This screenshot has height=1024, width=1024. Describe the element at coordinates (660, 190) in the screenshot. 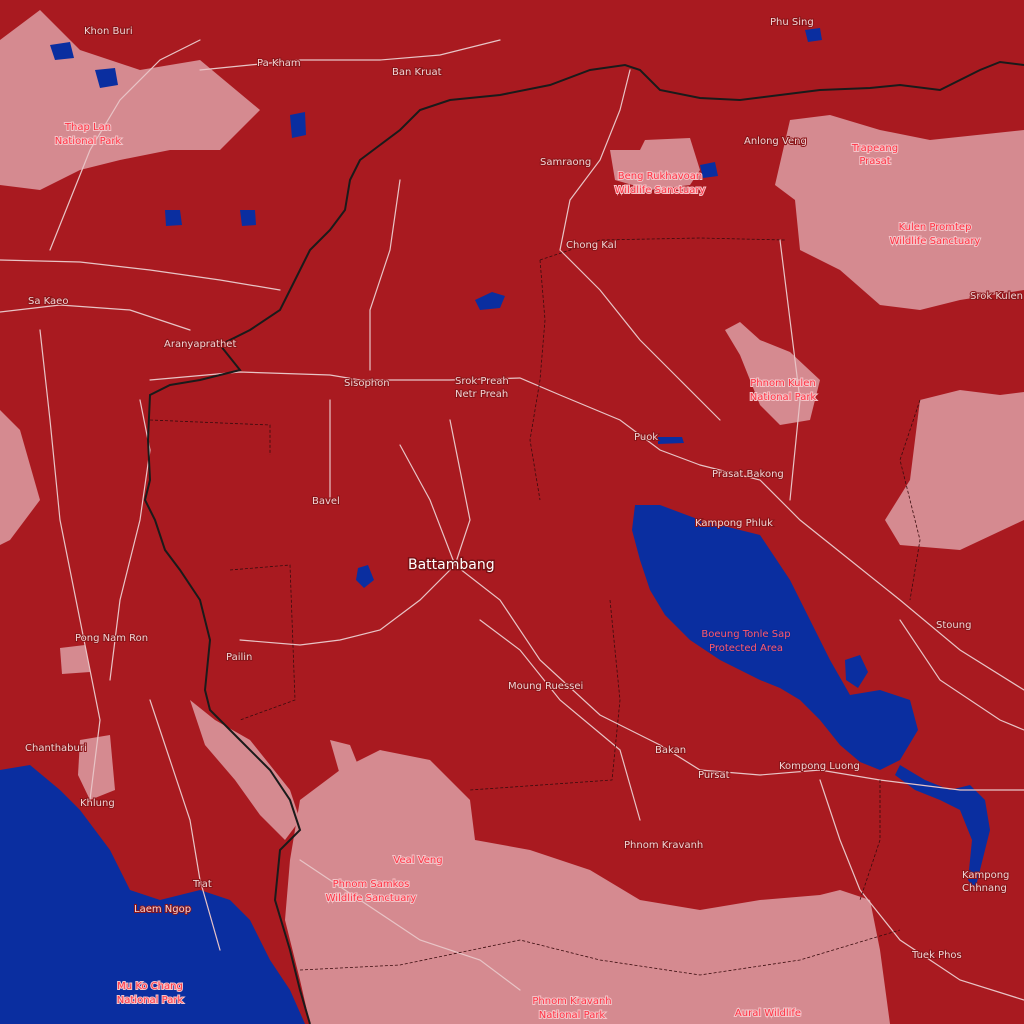

I see `label-beng-rukhavoan-2: Wildlife Sanctuary` at that location.